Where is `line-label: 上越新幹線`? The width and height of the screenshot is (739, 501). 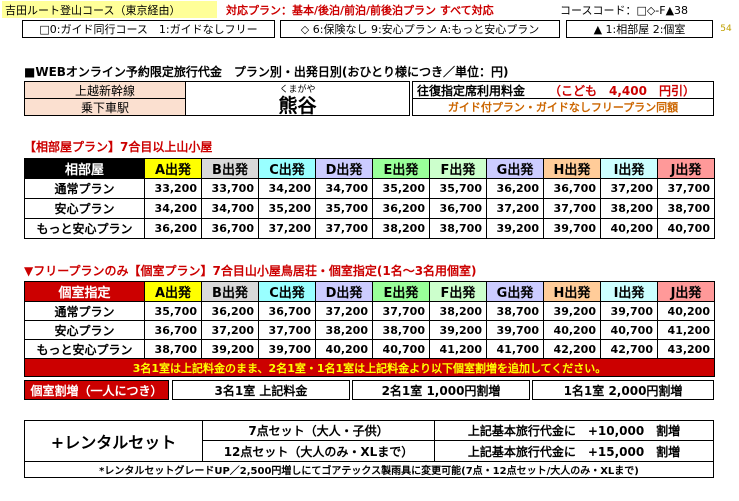
line-label: 上越新幹線 is located at coordinates (105, 90).